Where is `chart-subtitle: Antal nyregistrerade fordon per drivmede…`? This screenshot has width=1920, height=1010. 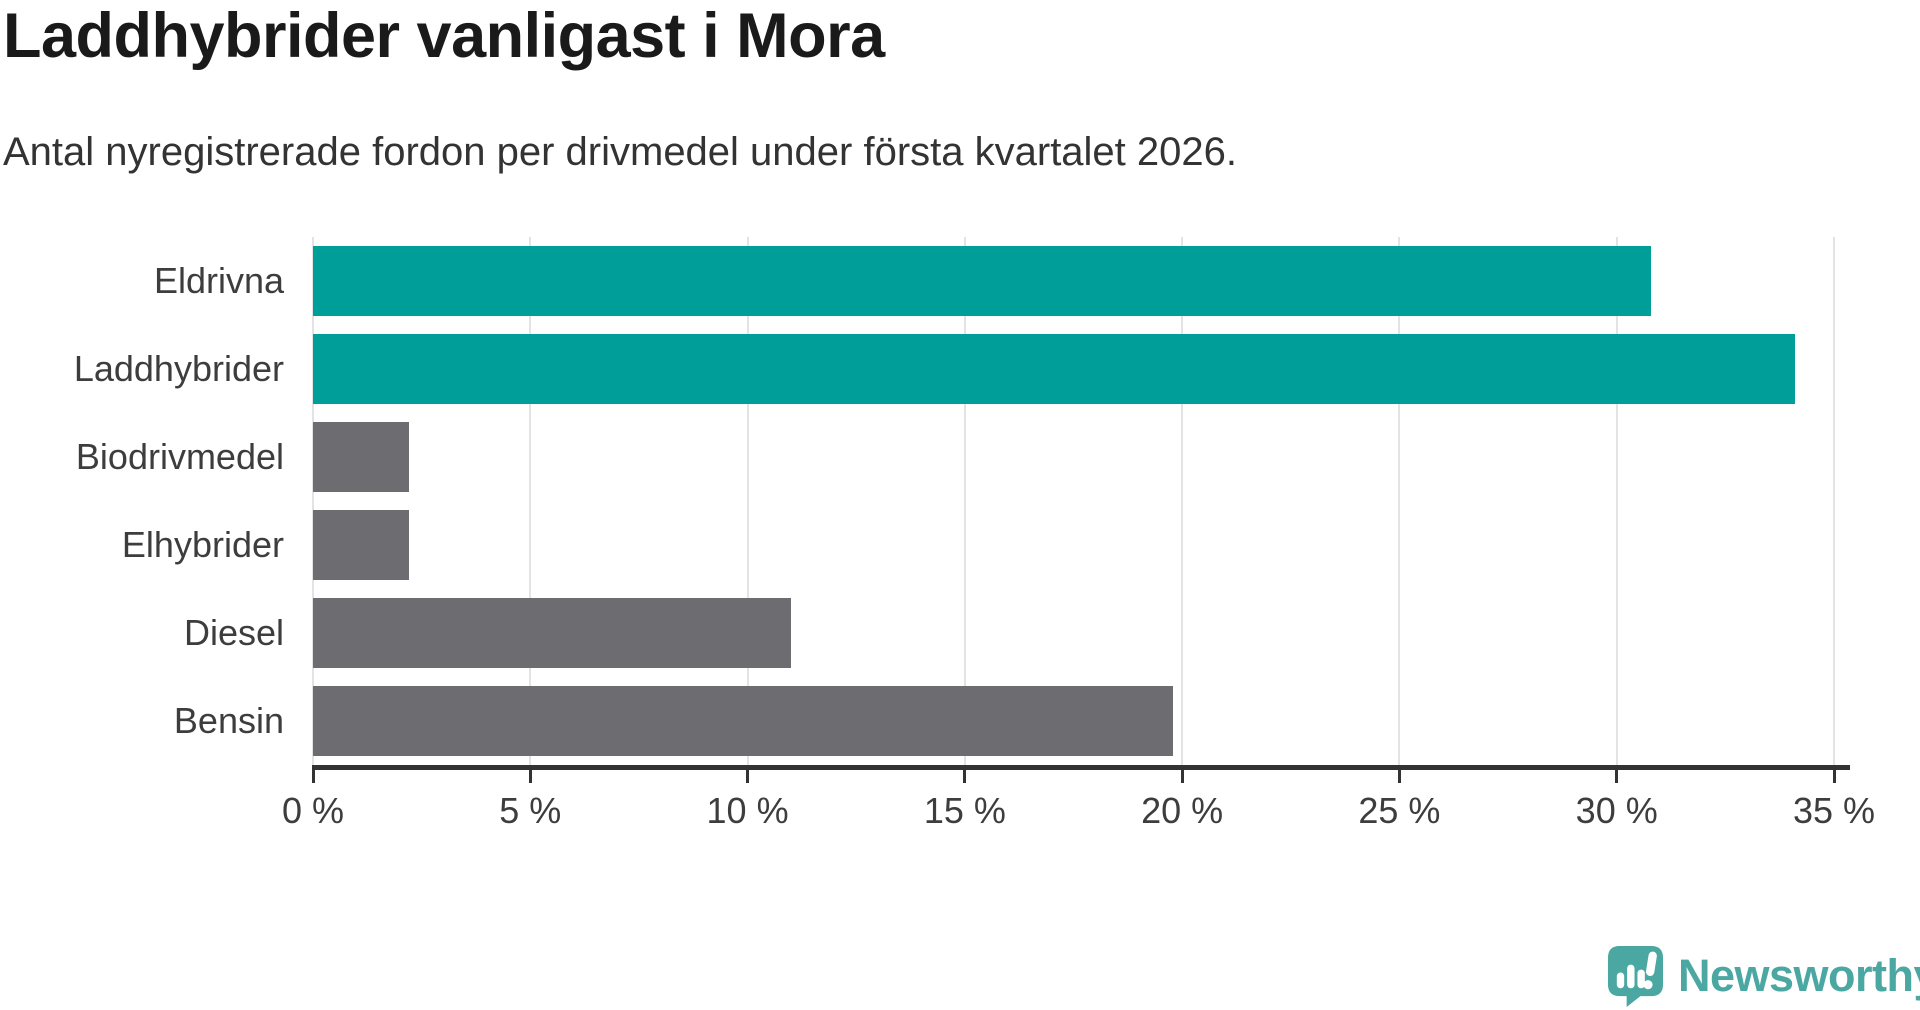
chart-subtitle: Antal nyregistrerade fordon per drivmede… is located at coordinates (620, 152).